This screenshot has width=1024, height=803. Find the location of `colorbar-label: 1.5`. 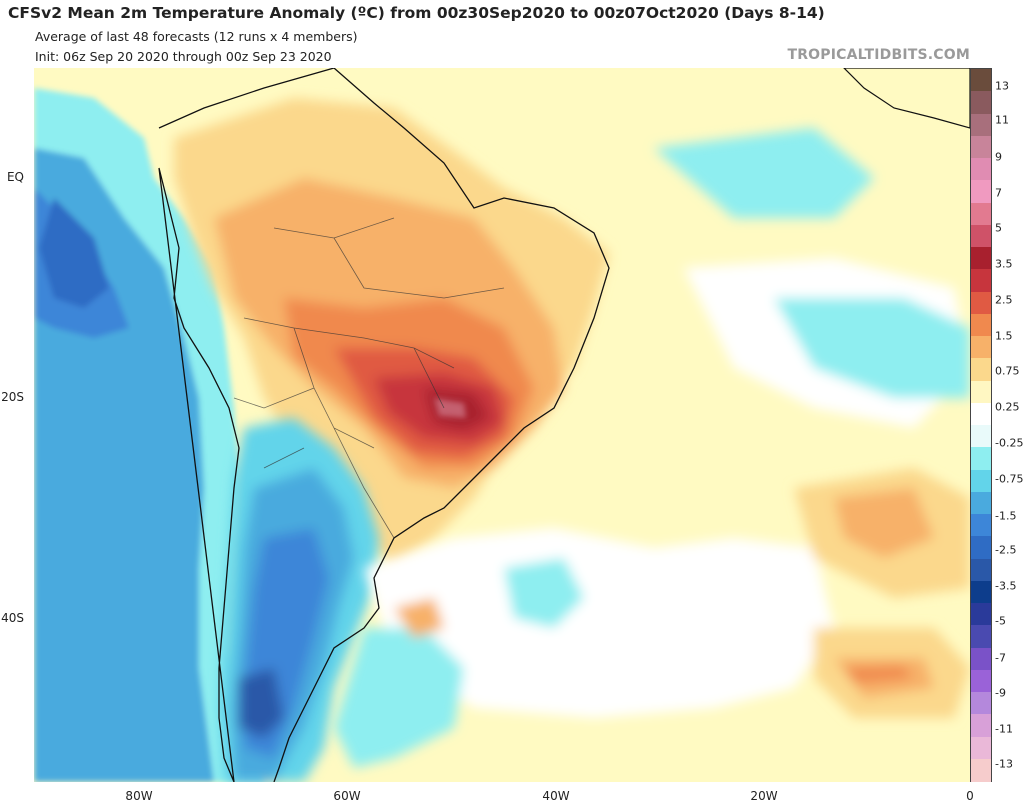

colorbar-label: 1.5 is located at coordinates (1004, 336).